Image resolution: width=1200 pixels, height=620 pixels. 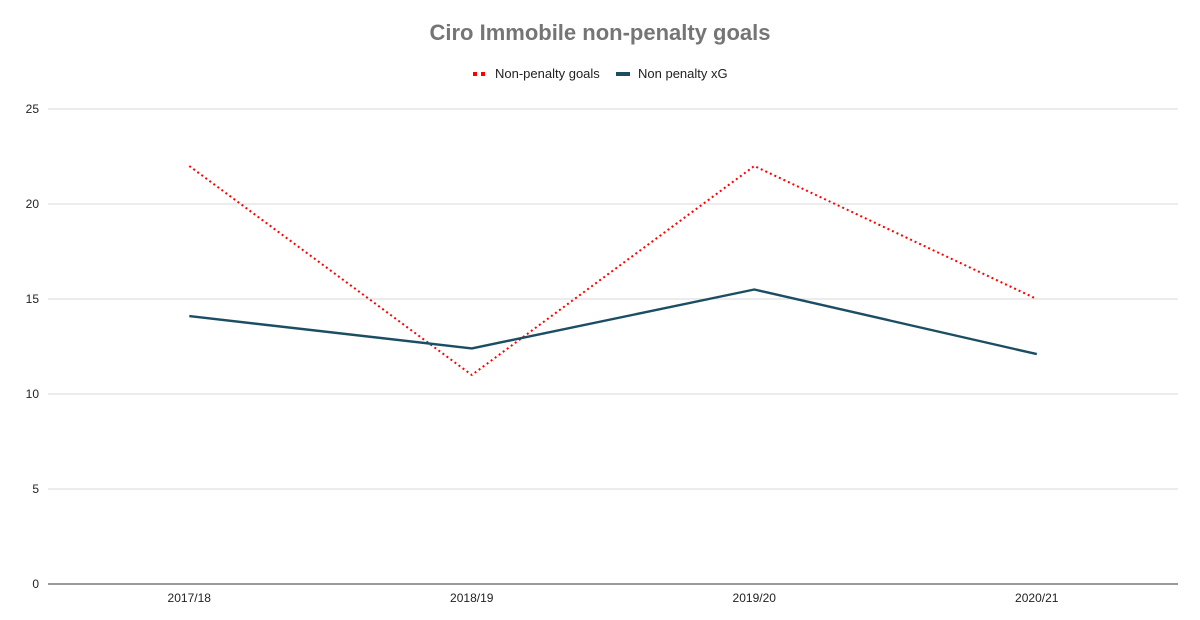 I want to click on y-tick-label: 0, so click(x=35, y=584).